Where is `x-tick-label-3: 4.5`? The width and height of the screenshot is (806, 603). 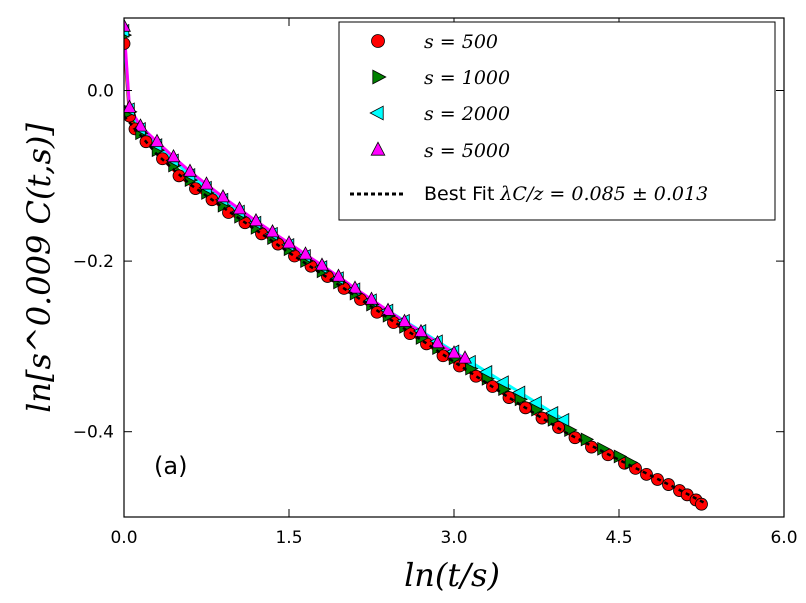 x-tick-label-3: 4.5 is located at coordinates (618, 538).